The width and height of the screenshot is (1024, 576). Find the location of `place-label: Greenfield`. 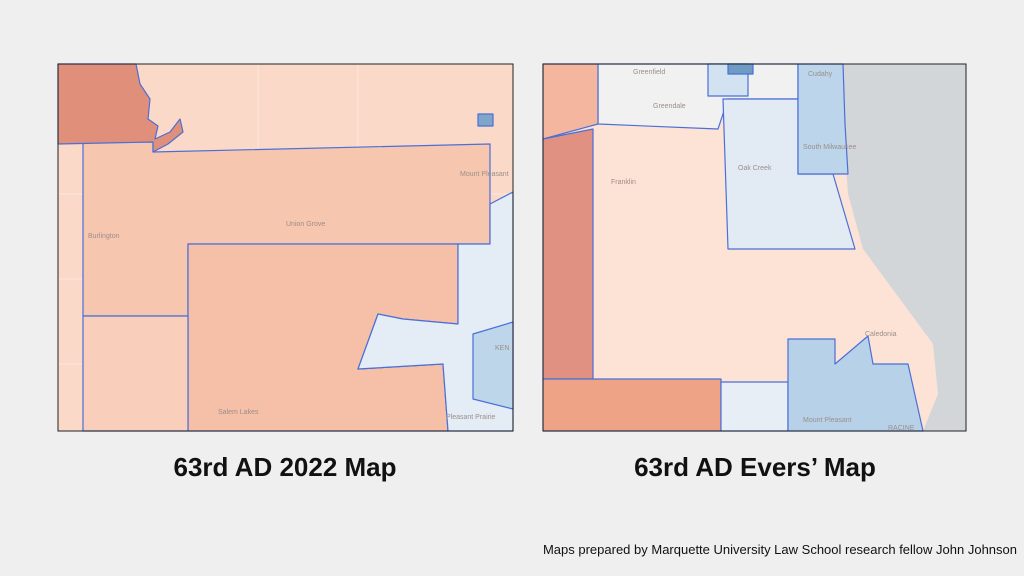

place-label: Greenfield is located at coordinates (649, 72).